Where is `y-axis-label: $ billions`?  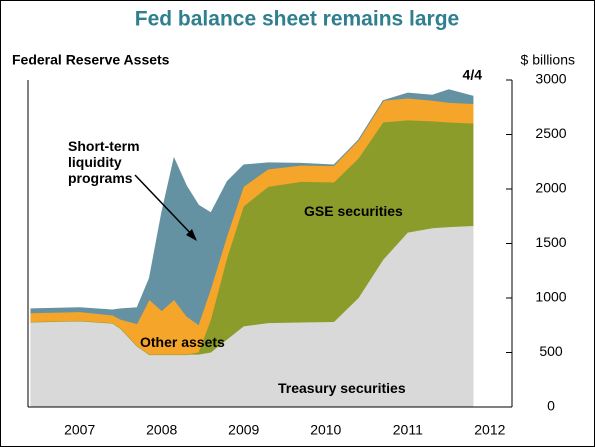
y-axis-label: $ billions is located at coordinates (548, 60).